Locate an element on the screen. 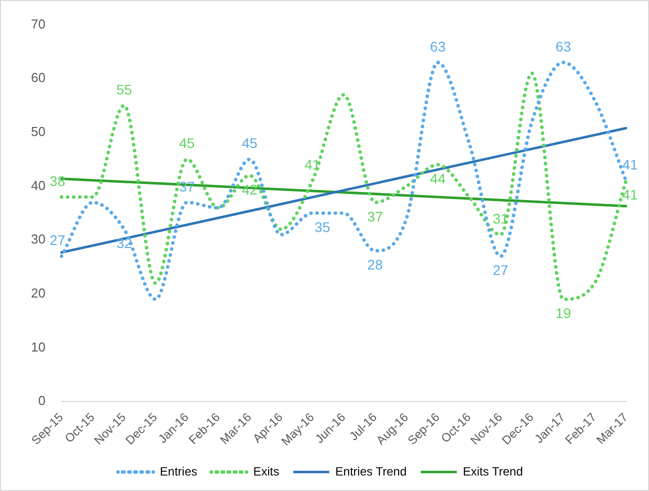 The height and width of the screenshot is (491, 649). y-tick-label: 60 is located at coordinates (38, 78).